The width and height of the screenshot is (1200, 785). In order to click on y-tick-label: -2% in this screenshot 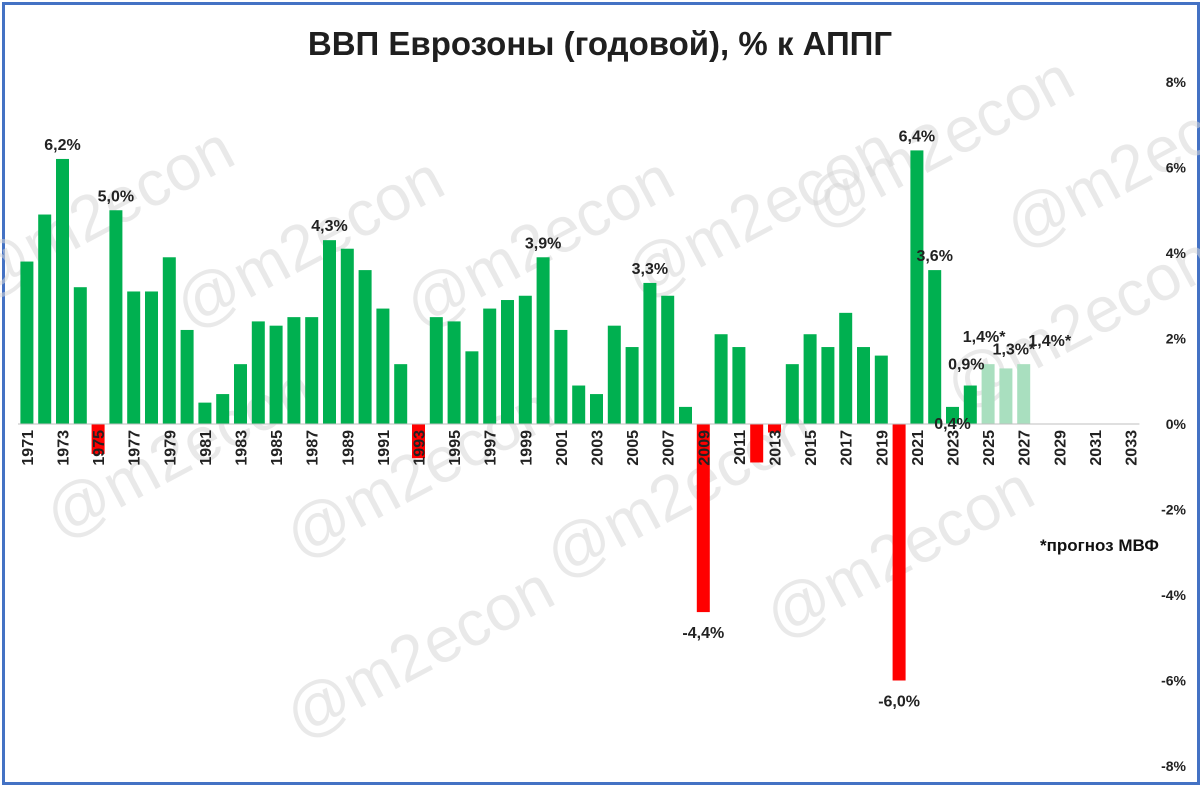, I will do `click(1173, 510)`.